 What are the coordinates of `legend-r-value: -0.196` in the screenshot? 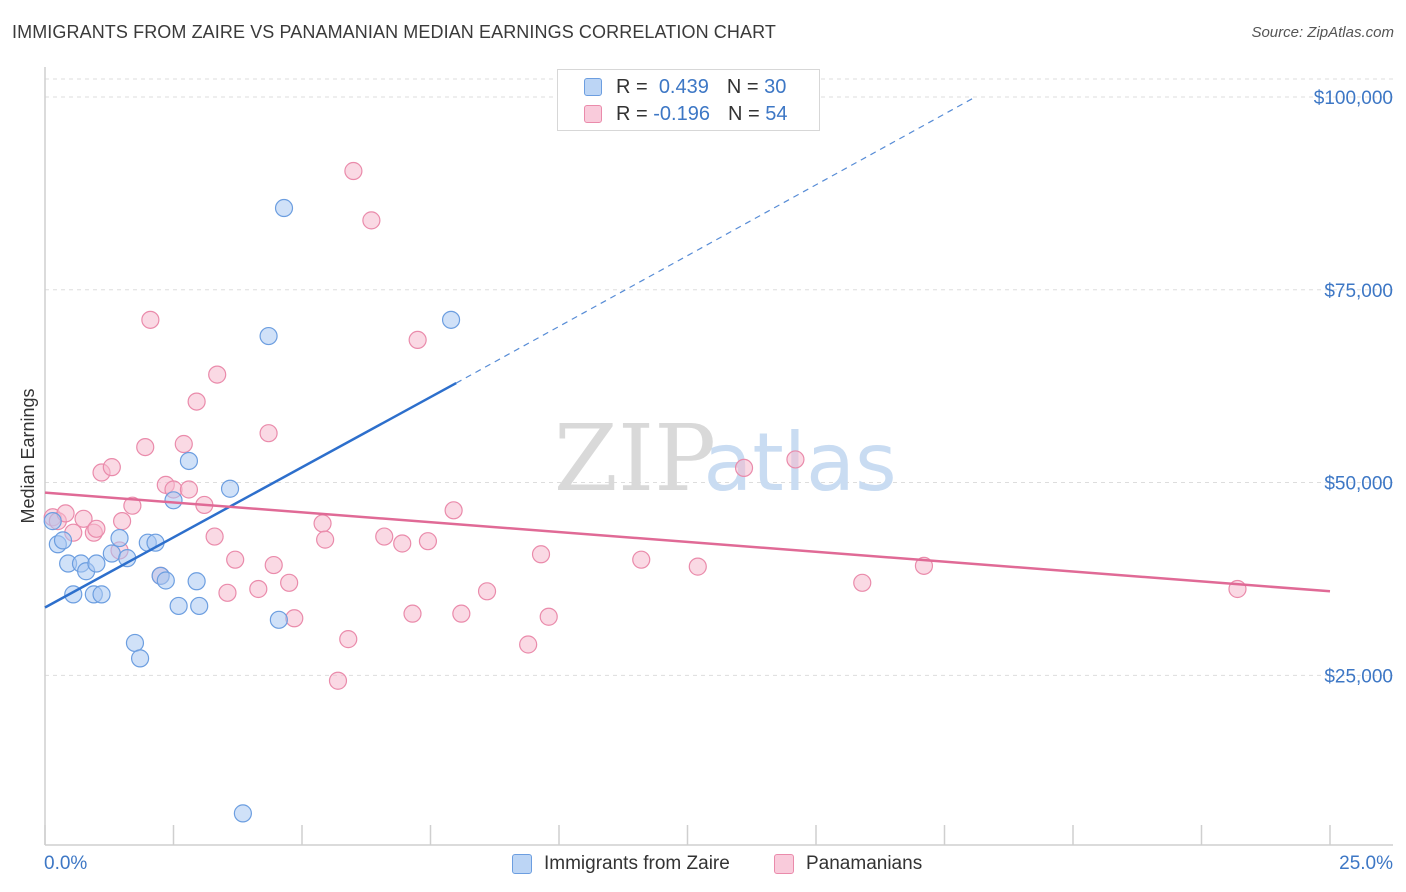 It's located at (681, 113).